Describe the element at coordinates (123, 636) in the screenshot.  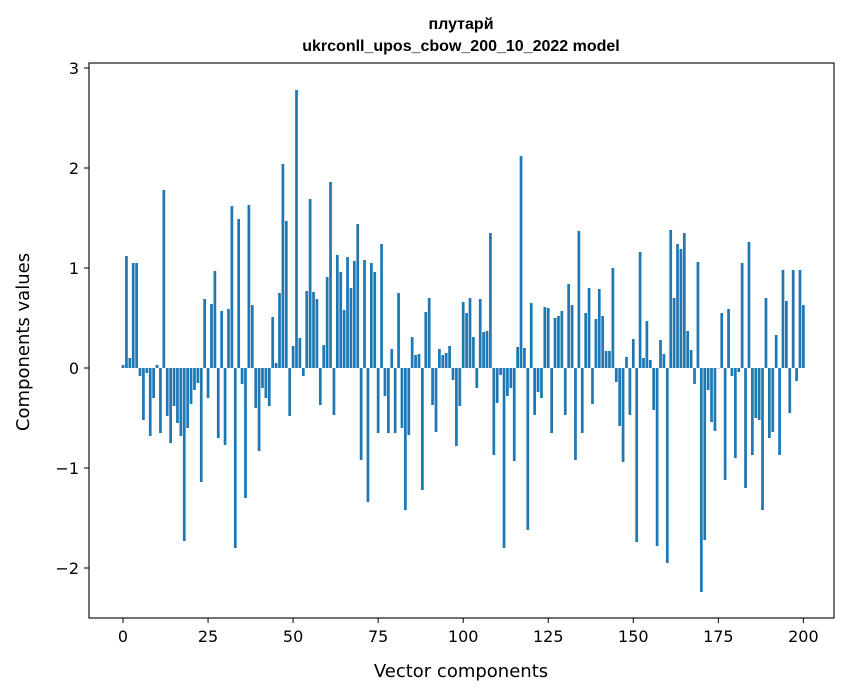
I see `x-tick-label: 0` at that location.